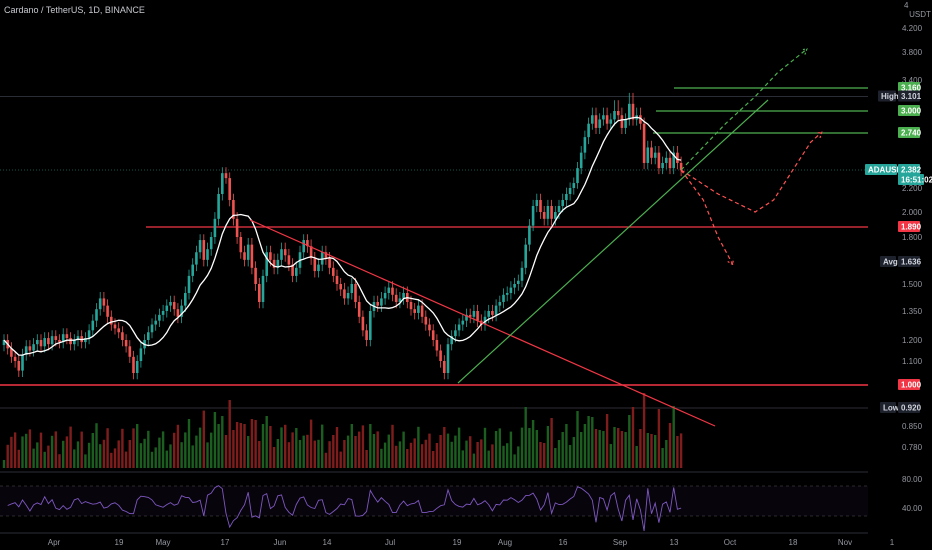 The height and width of the screenshot is (550, 932). What do you see at coordinates (845, 542) in the screenshot?
I see `time-tick: Nov` at bounding box center [845, 542].